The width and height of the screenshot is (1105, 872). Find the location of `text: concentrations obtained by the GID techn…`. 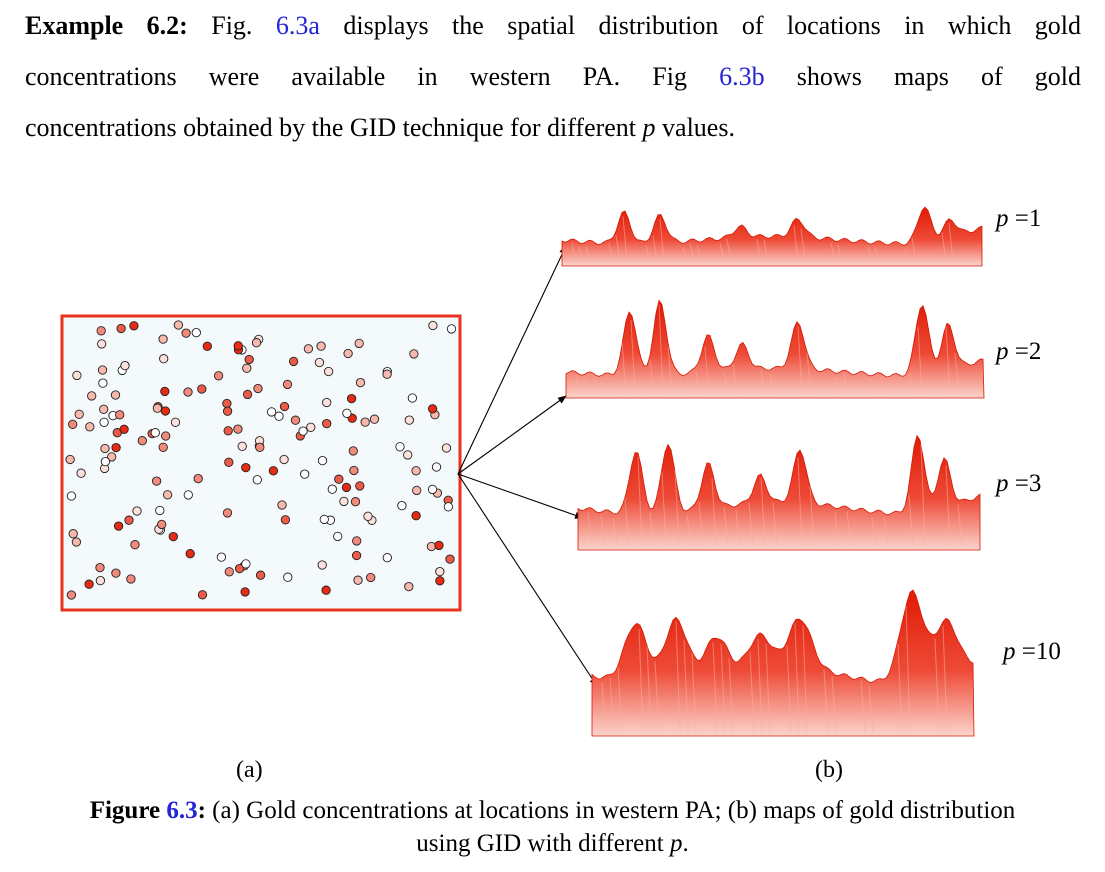

text: concentrations obtained by the GID techn… is located at coordinates (331, 127).